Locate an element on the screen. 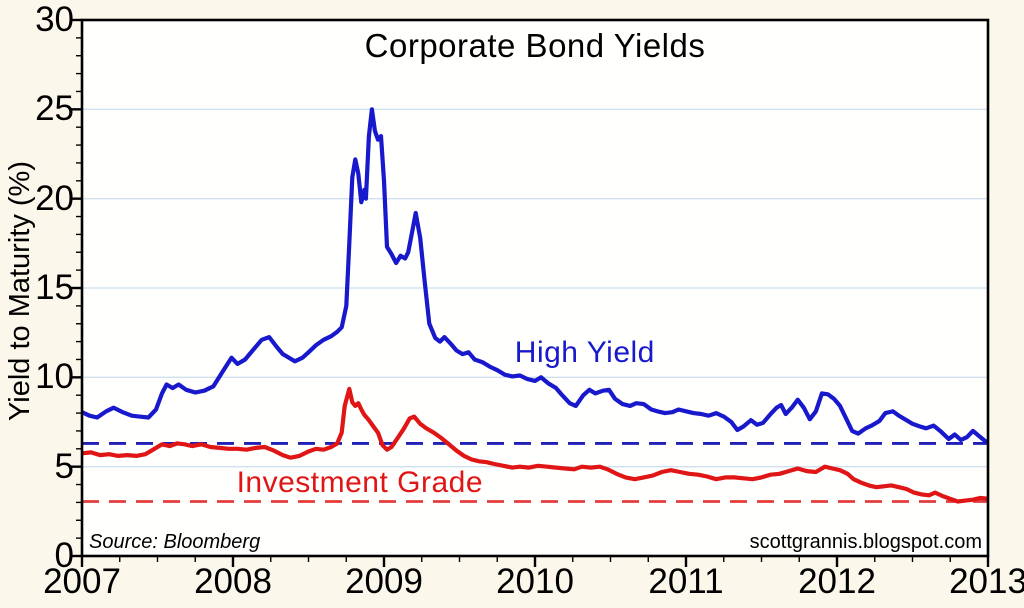 This screenshot has height=608, width=1024. watermark: scottgrannis.blogspot.com is located at coordinates (865, 542).